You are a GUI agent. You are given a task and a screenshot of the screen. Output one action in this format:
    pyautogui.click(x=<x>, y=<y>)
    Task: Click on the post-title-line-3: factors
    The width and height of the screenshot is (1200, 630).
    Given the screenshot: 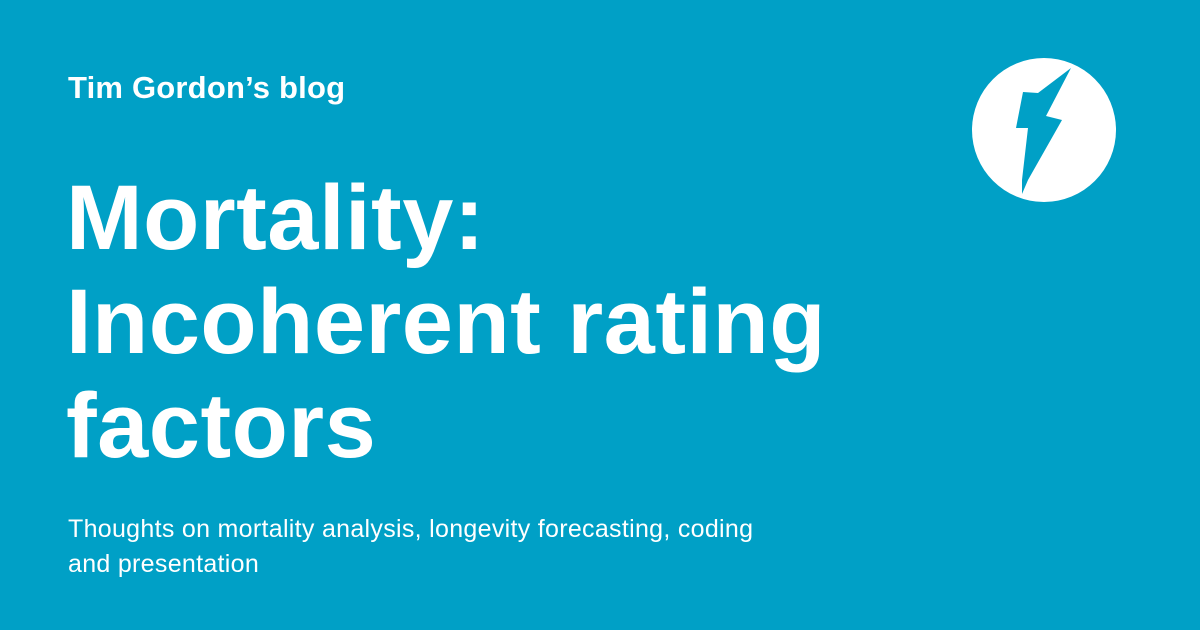 What is the action you would take?
    pyautogui.click(x=221, y=426)
    